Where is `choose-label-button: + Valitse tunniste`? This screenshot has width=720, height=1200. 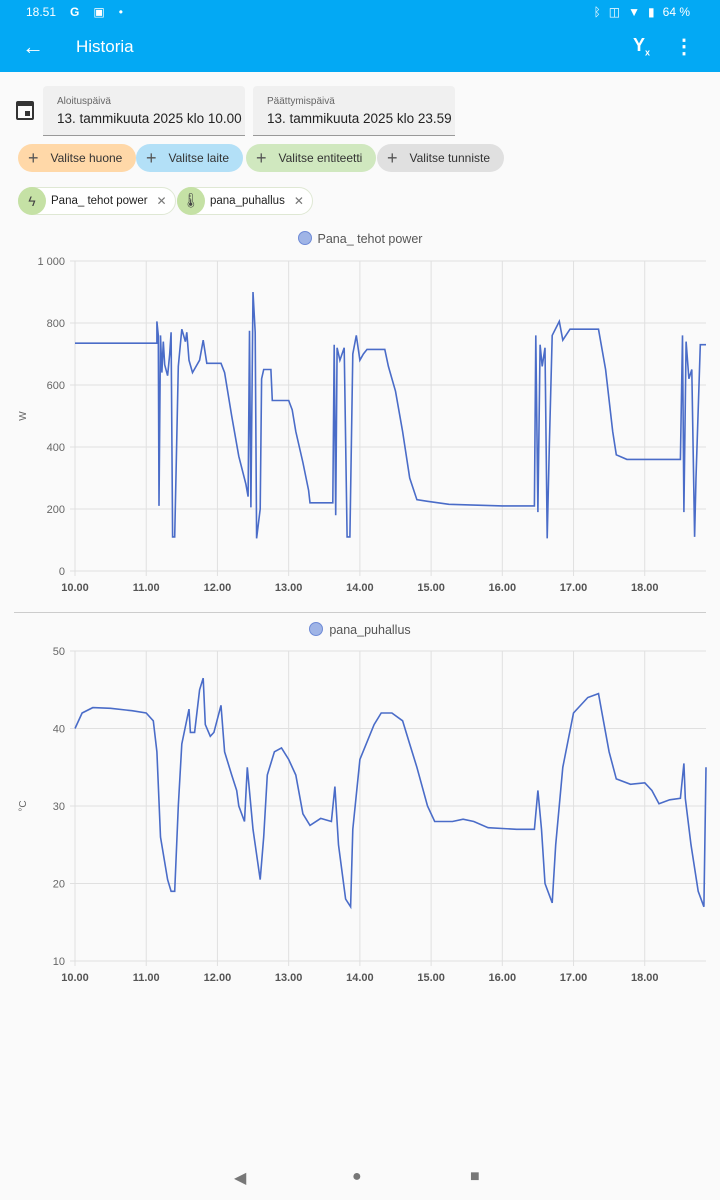 choose-label-button: + Valitse tunniste is located at coordinates (441, 158).